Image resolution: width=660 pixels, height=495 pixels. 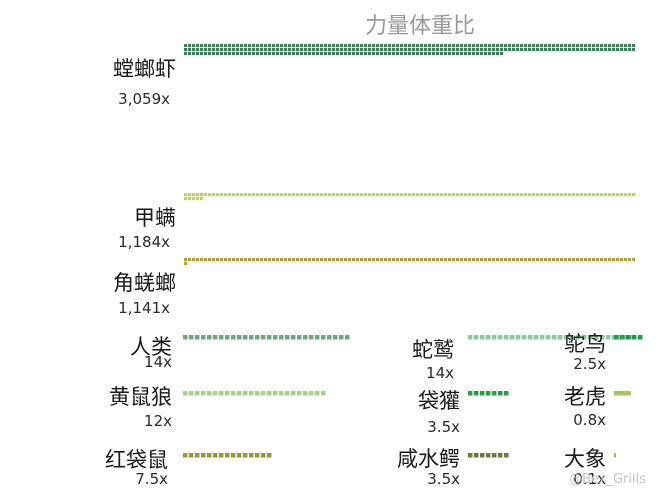 I want to click on series-value-label: 1,141x, so click(x=144, y=308).